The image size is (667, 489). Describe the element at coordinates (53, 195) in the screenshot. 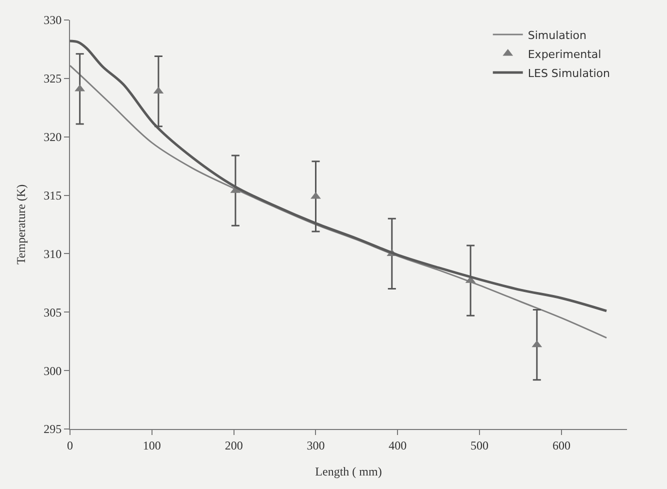

I see `y-tick-label: 315` at that location.